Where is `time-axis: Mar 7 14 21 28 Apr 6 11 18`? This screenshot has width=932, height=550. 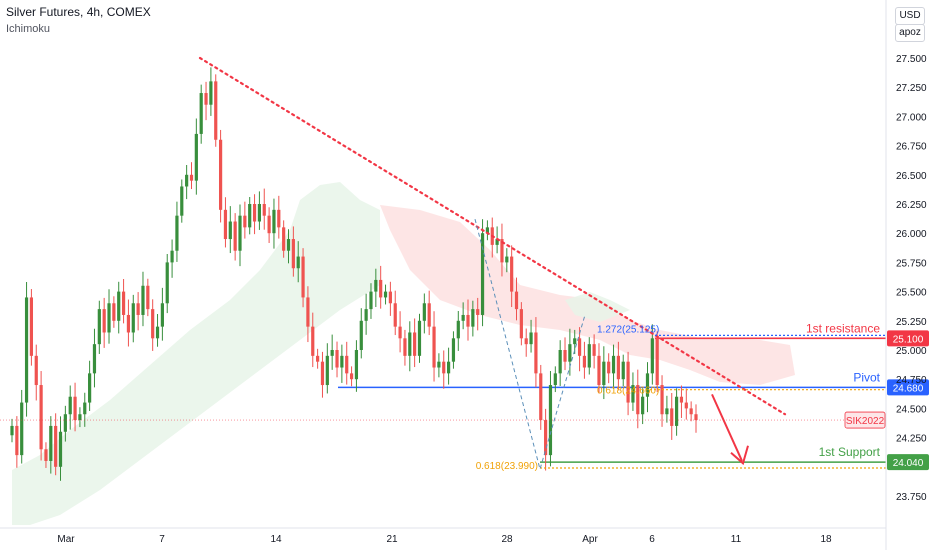
time-axis: Mar 7 14 21 28 Apr 6 11 18 is located at coordinates (443, 536).